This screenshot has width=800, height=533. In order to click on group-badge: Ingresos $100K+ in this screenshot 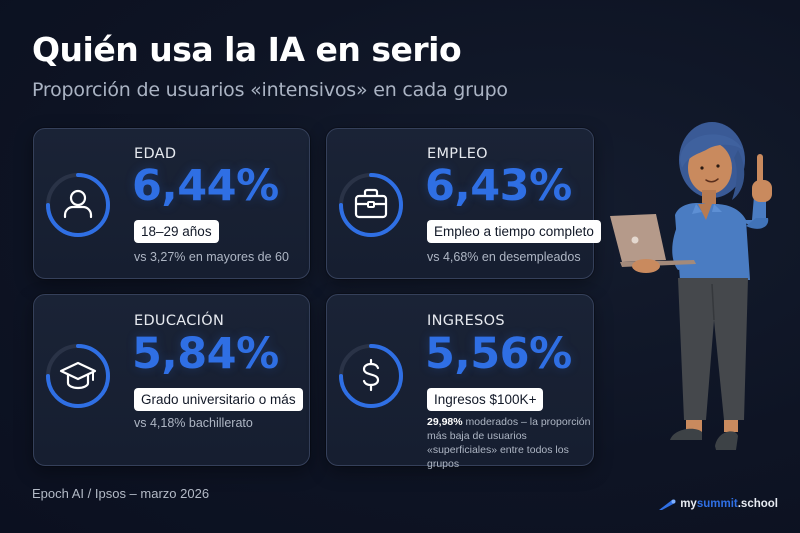, I will do `click(485, 399)`.